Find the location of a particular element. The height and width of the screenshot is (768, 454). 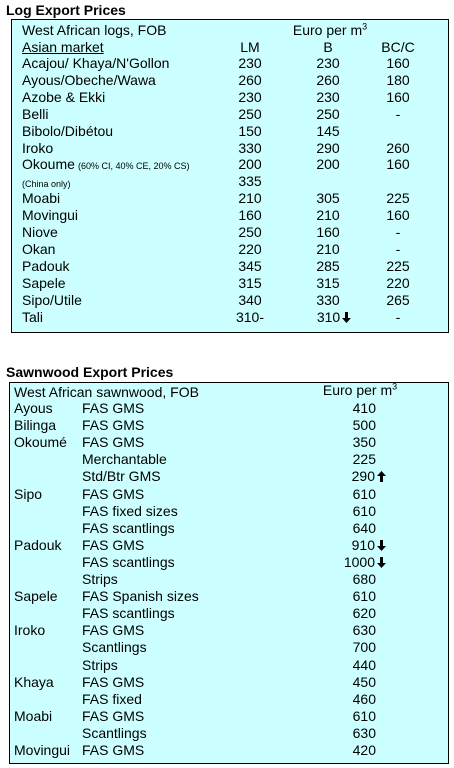

price-cell: 460 is located at coordinates (364, 698).